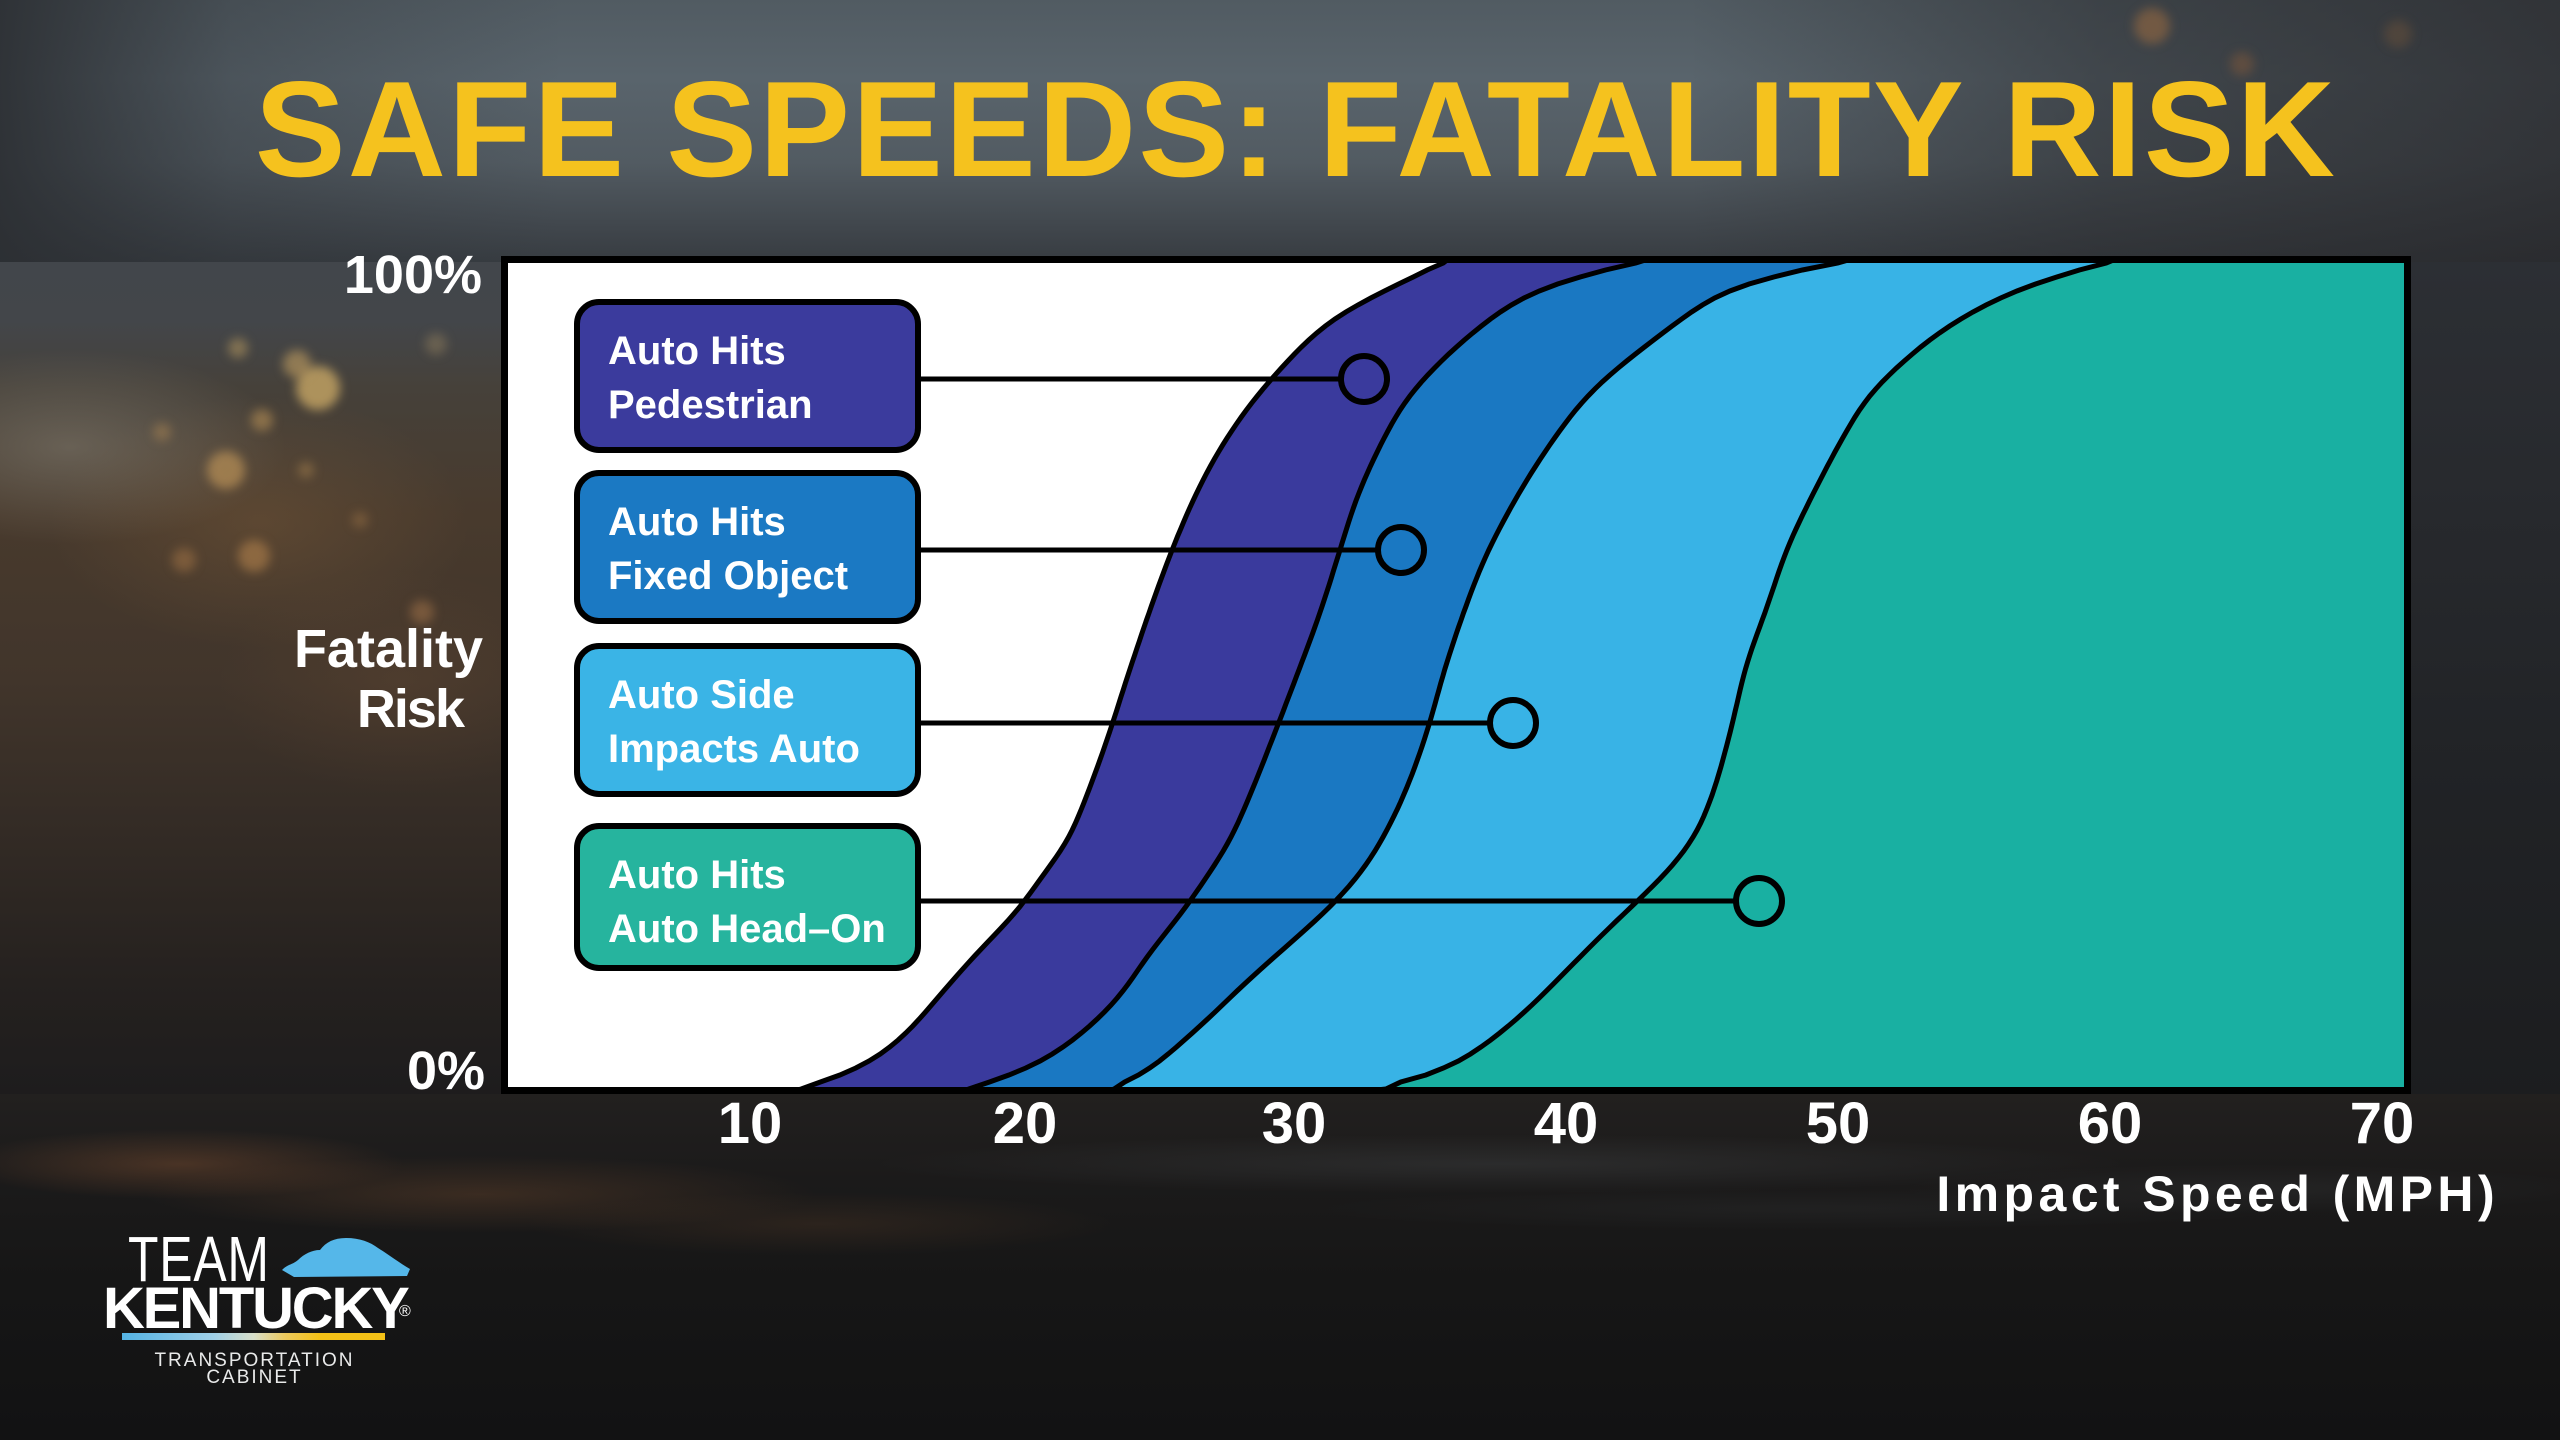 This screenshot has height=1440, width=2560. What do you see at coordinates (747, 929) in the screenshot?
I see `svg-text: Auto Head–On` at bounding box center [747, 929].